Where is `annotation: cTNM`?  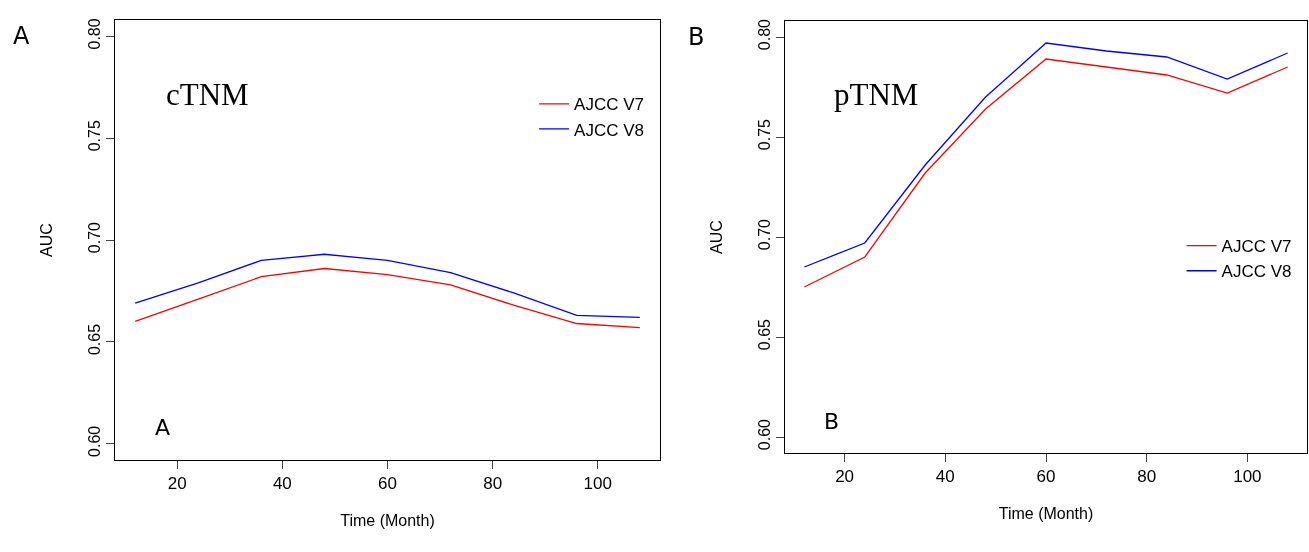 annotation: cTNM is located at coordinates (207, 94).